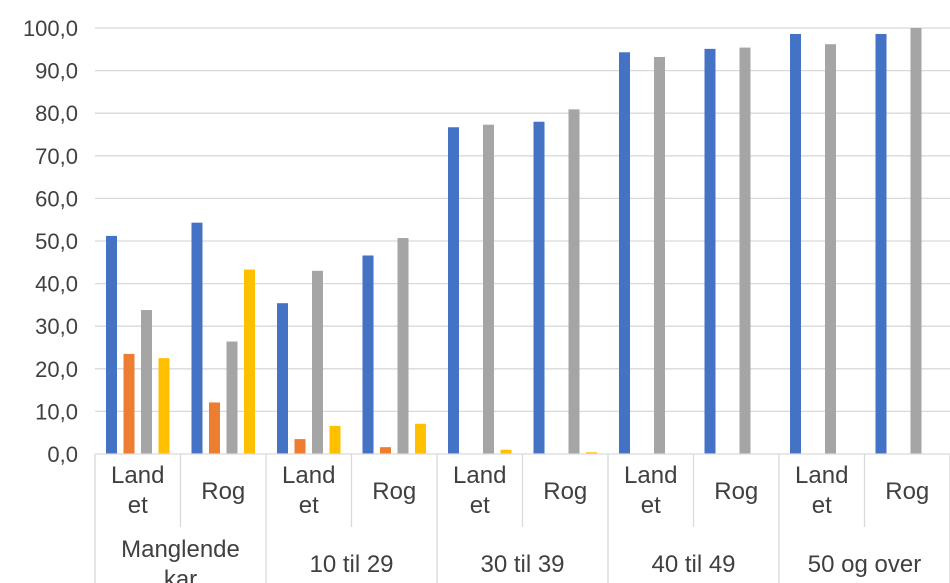 The image size is (950, 583). I want to click on group-label-line: kar, so click(180, 574).